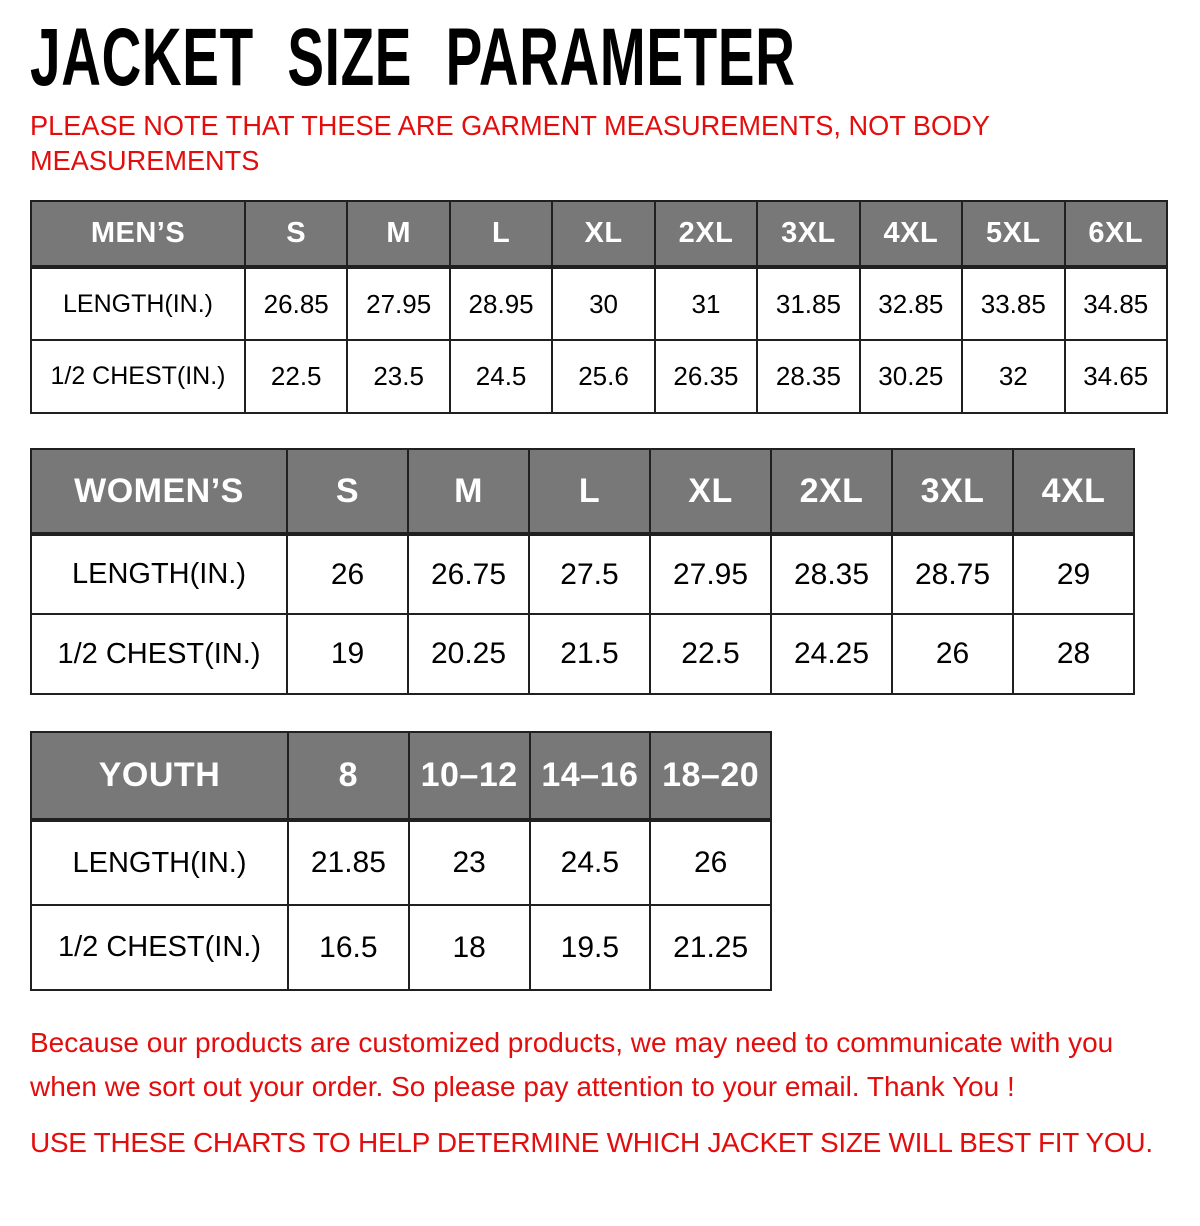 This screenshot has width=1200, height=1226. What do you see at coordinates (706, 303) in the screenshot?
I see `value-cell: 31` at bounding box center [706, 303].